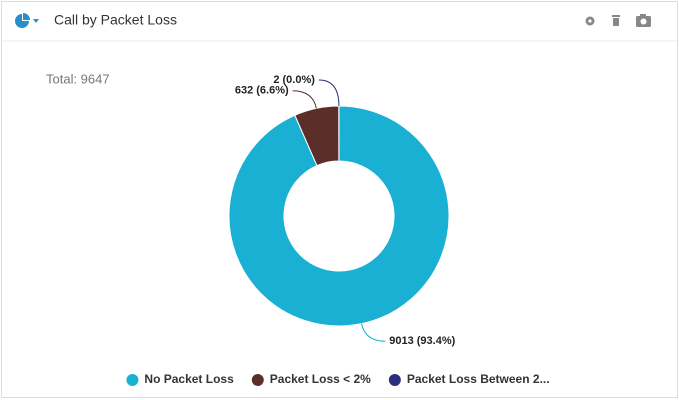 The height and width of the screenshot is (400, 679). What do you see at coordinates (36, 21) in the screenshot?
I see `dropdown-caret` at bounding box center [36, 21].